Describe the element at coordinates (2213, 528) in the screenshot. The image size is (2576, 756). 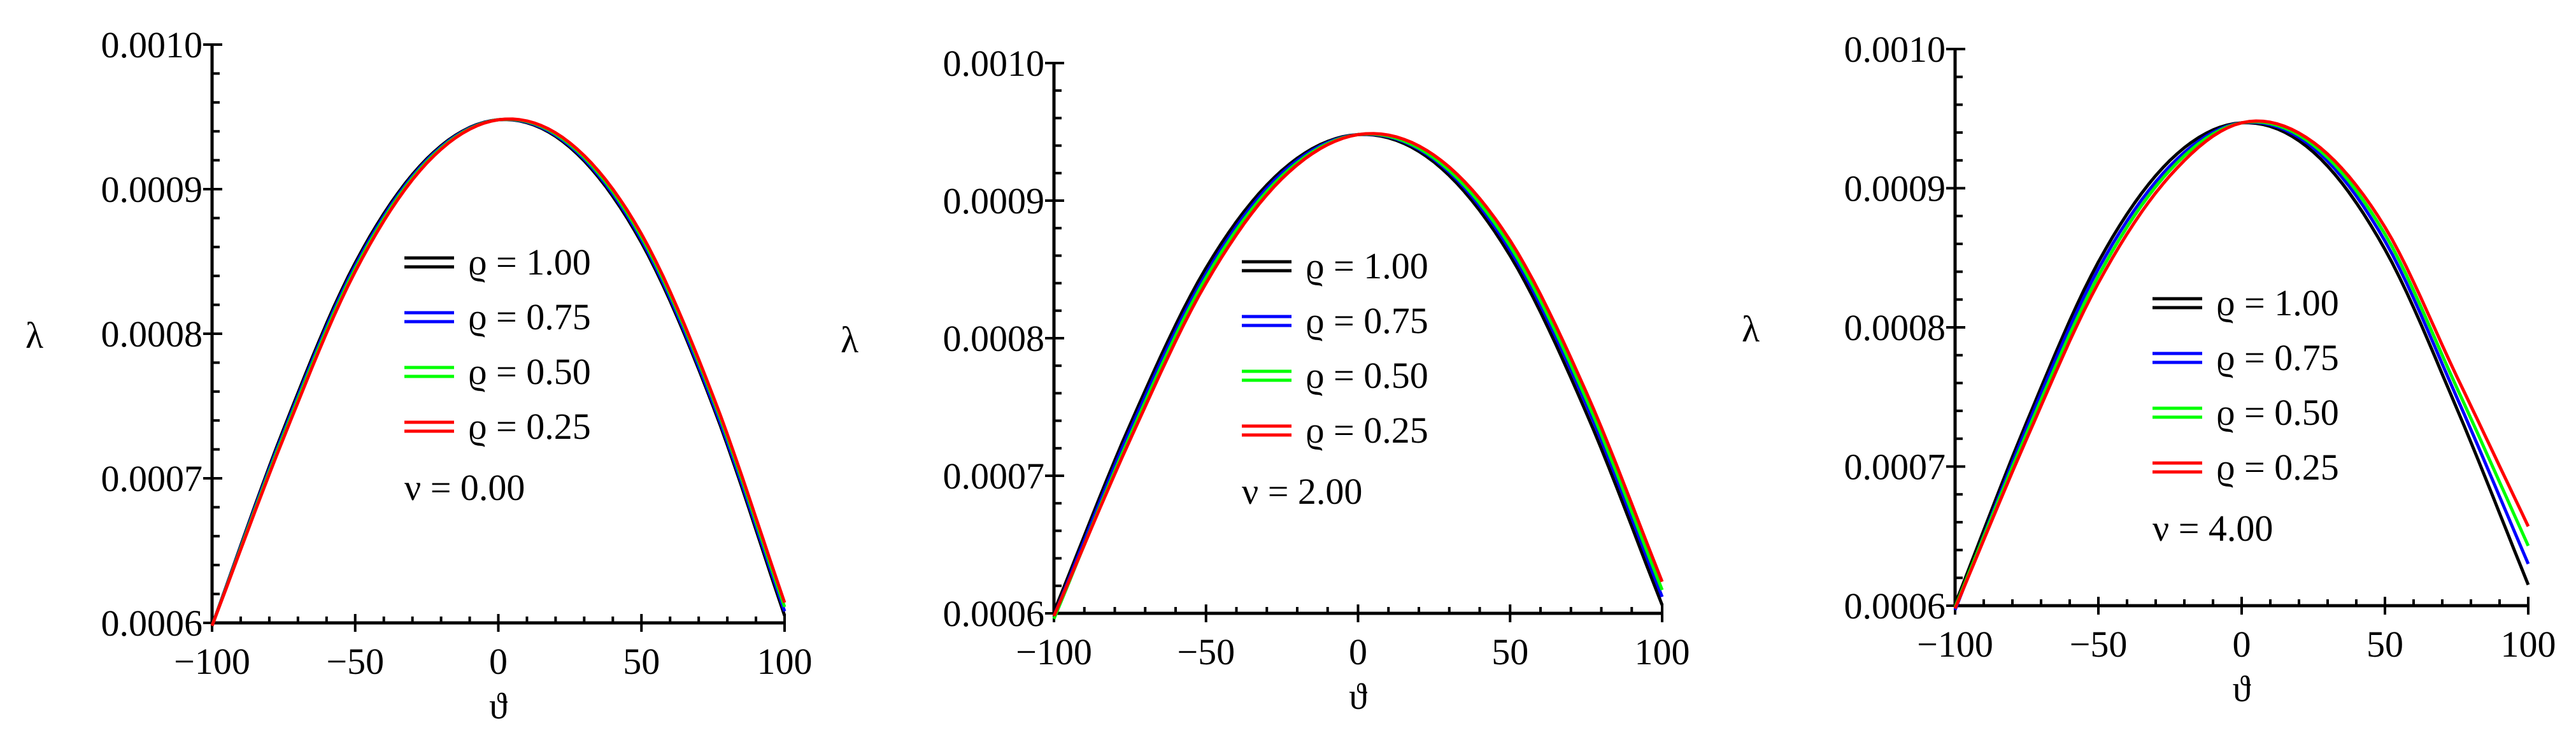
I see `nu-annotation: ν = 4.00` at that location.